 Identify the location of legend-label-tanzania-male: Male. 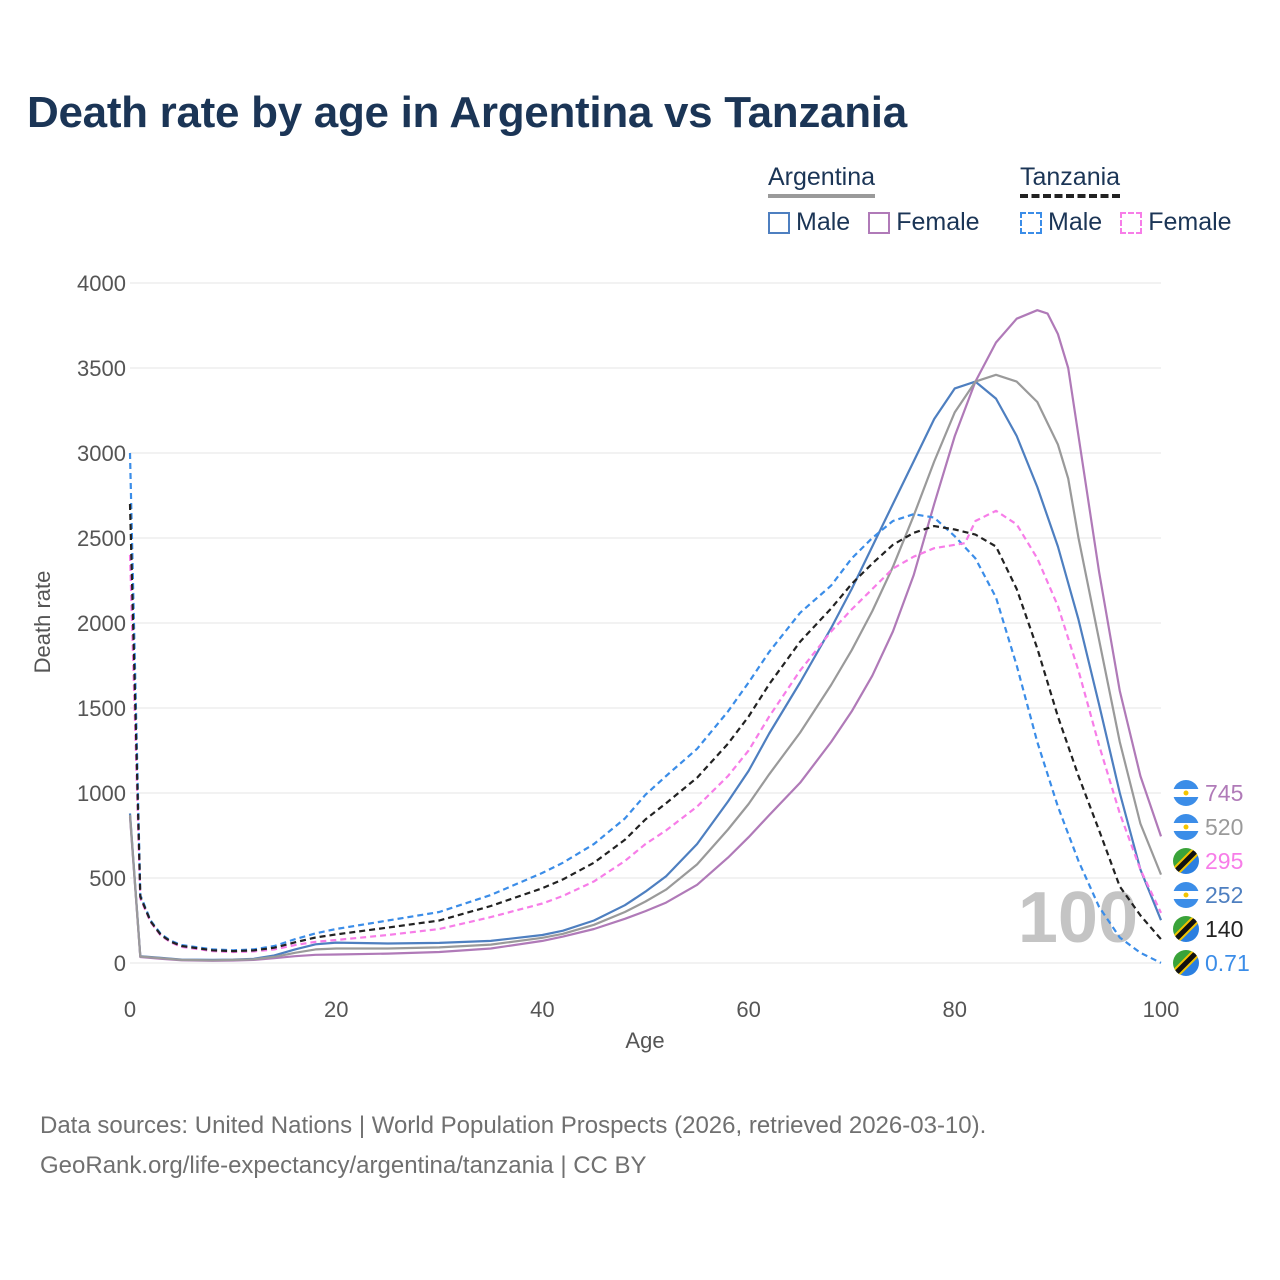
(1075, 222).